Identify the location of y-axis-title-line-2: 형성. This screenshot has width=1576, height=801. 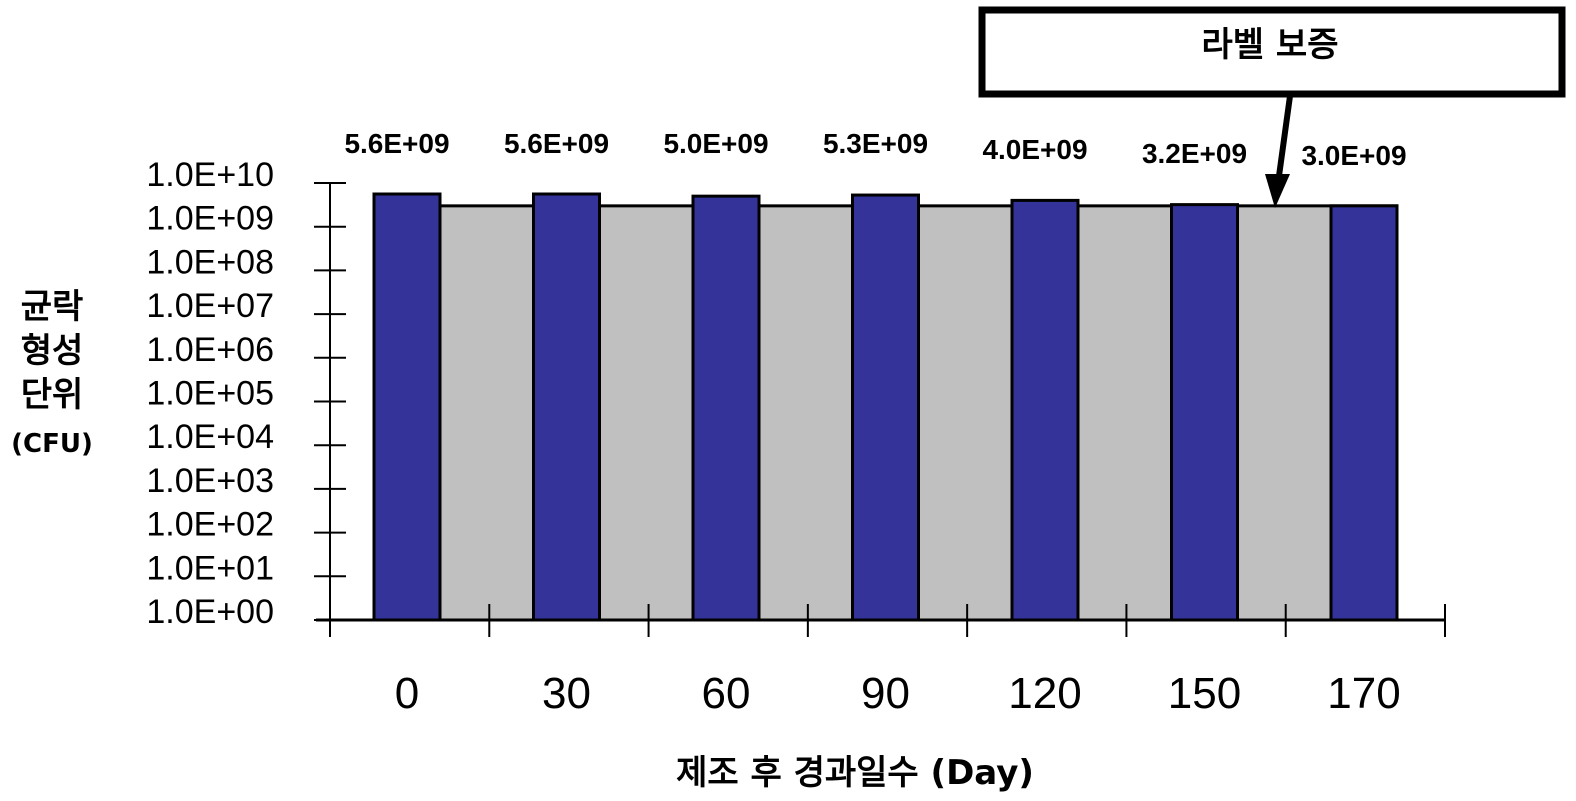
(52, 351).